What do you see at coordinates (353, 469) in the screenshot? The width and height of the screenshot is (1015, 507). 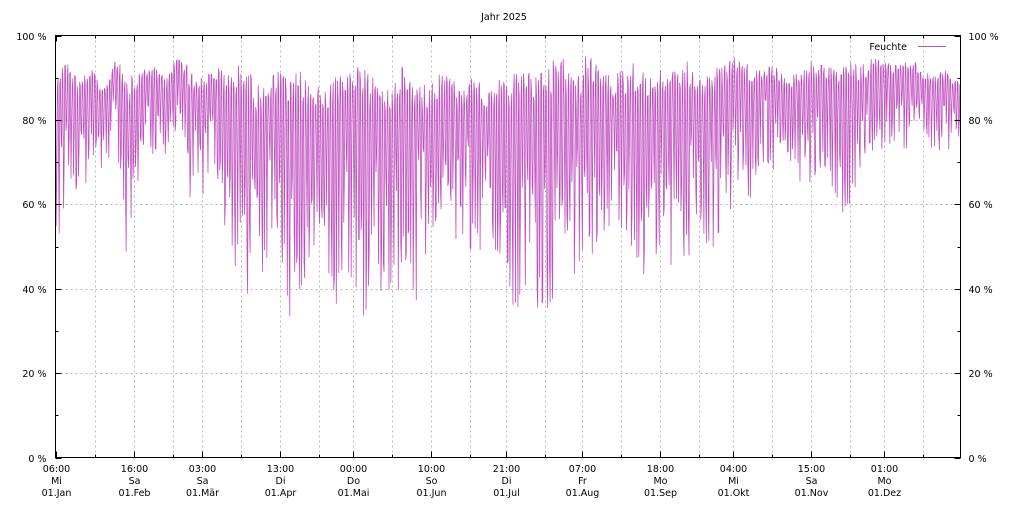 I see `x-tick-time: 00:00` at bounding box center [353, 469].